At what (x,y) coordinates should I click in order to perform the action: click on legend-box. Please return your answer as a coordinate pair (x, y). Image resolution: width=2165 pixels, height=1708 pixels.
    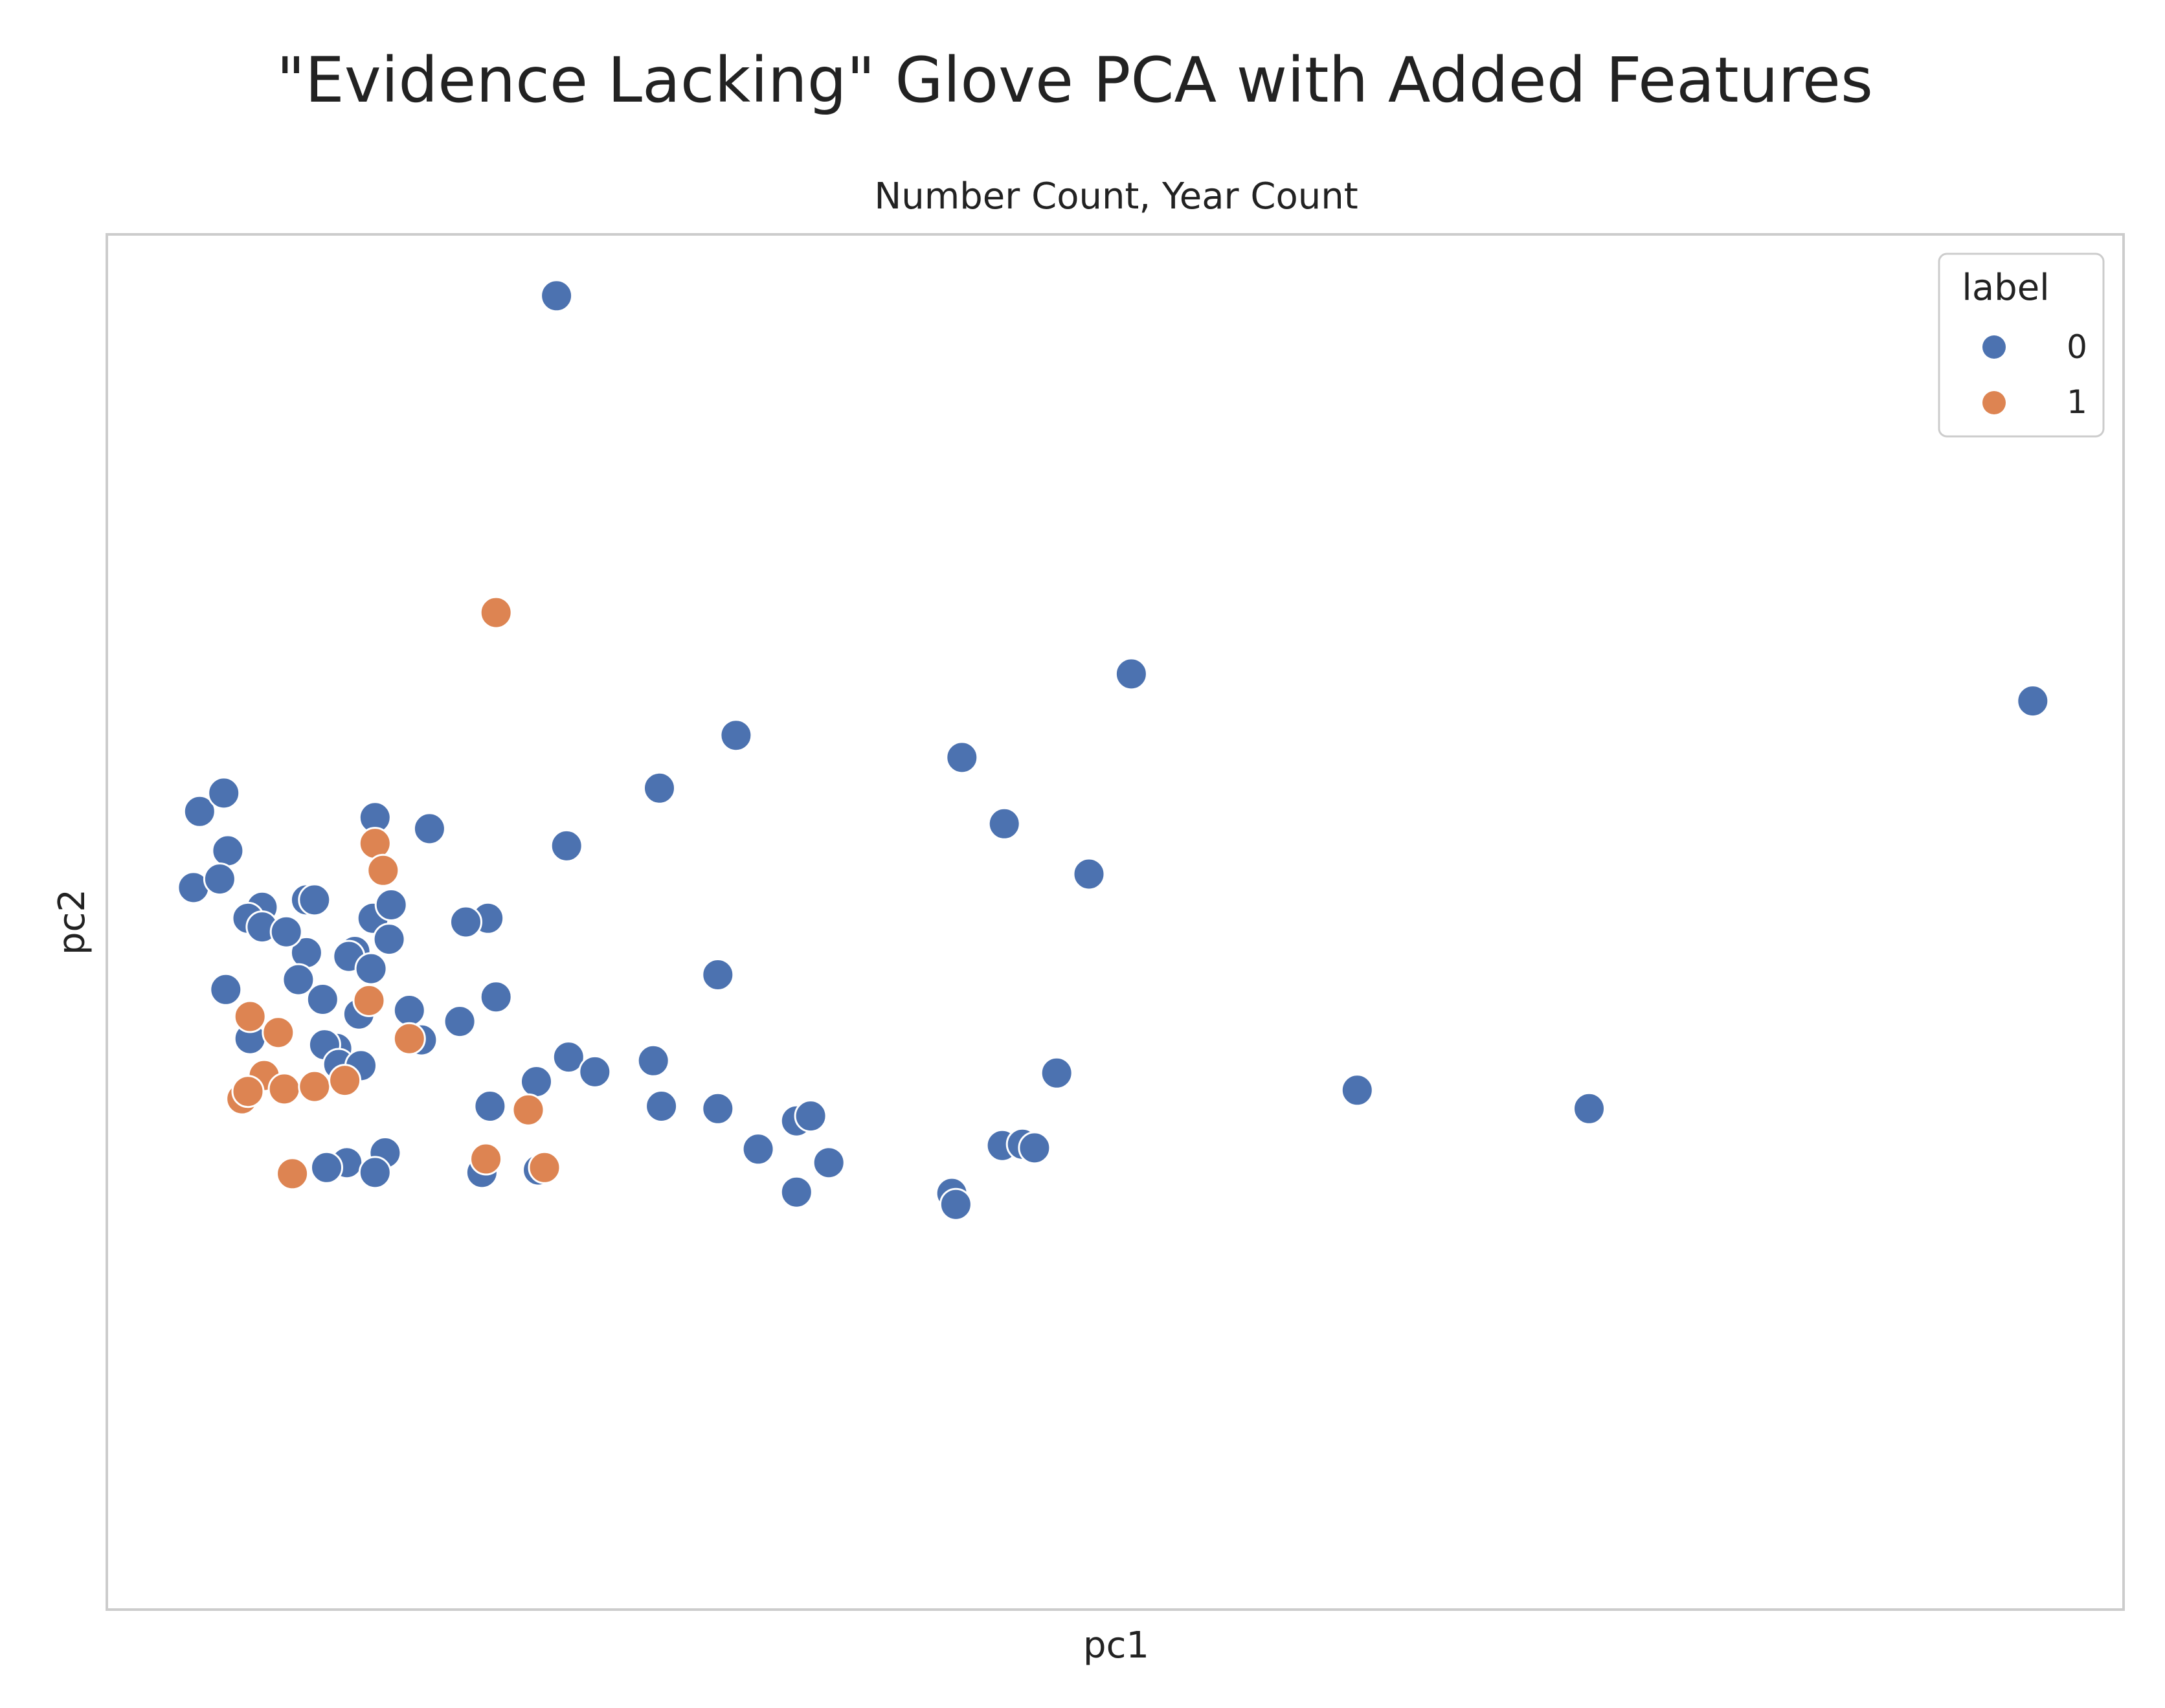
    Looking at the image, I should click on (2021, 346).